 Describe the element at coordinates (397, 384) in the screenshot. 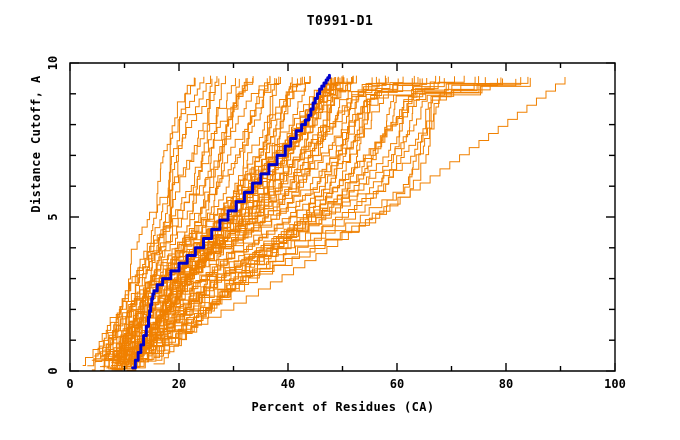

I see `x-tick-label-60: 60` at that location.